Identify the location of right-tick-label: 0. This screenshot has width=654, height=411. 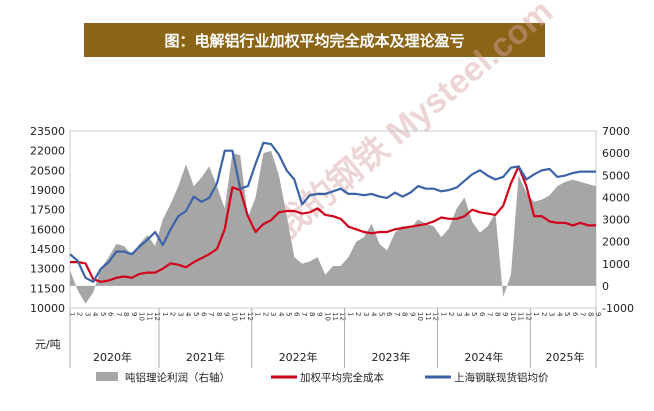
(605, 286).